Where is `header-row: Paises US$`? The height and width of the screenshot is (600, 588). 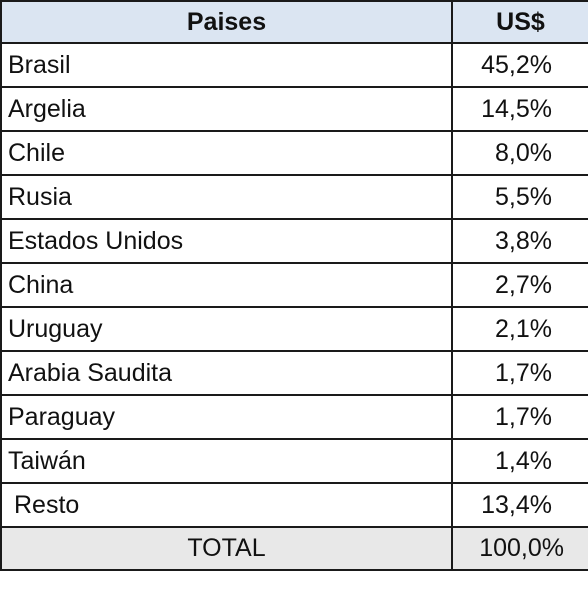
header-row: Paises US$ is located at coordinates (294, 22).